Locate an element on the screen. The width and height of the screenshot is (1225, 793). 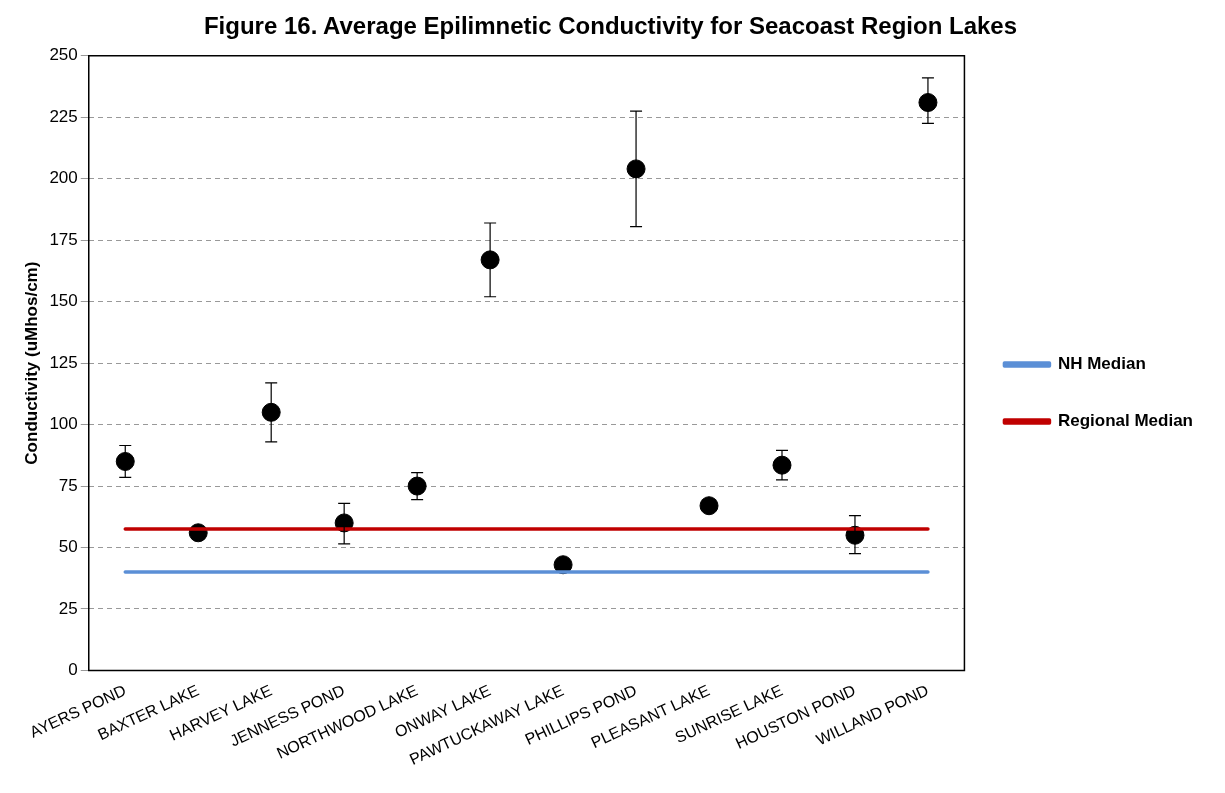
y-tick-label: 100 is located at coordinates (63, 424).